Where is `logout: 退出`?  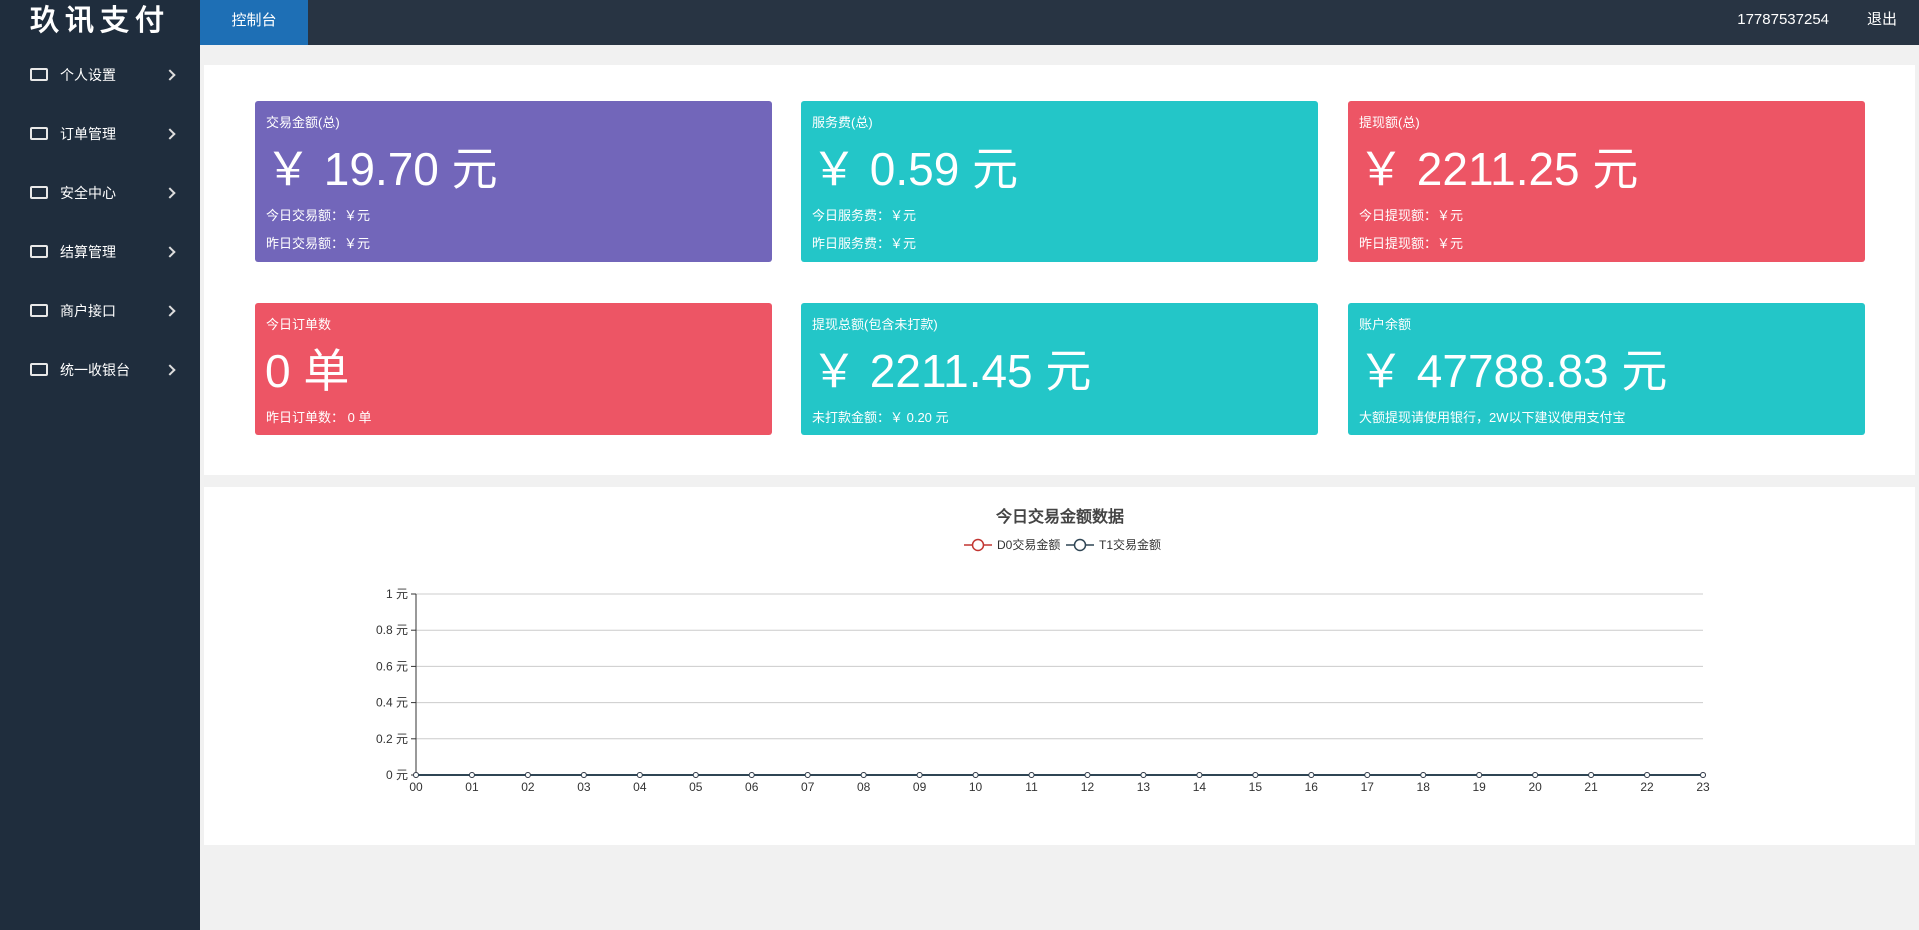
logout: 退出 is located at coordinates (1881, 19).